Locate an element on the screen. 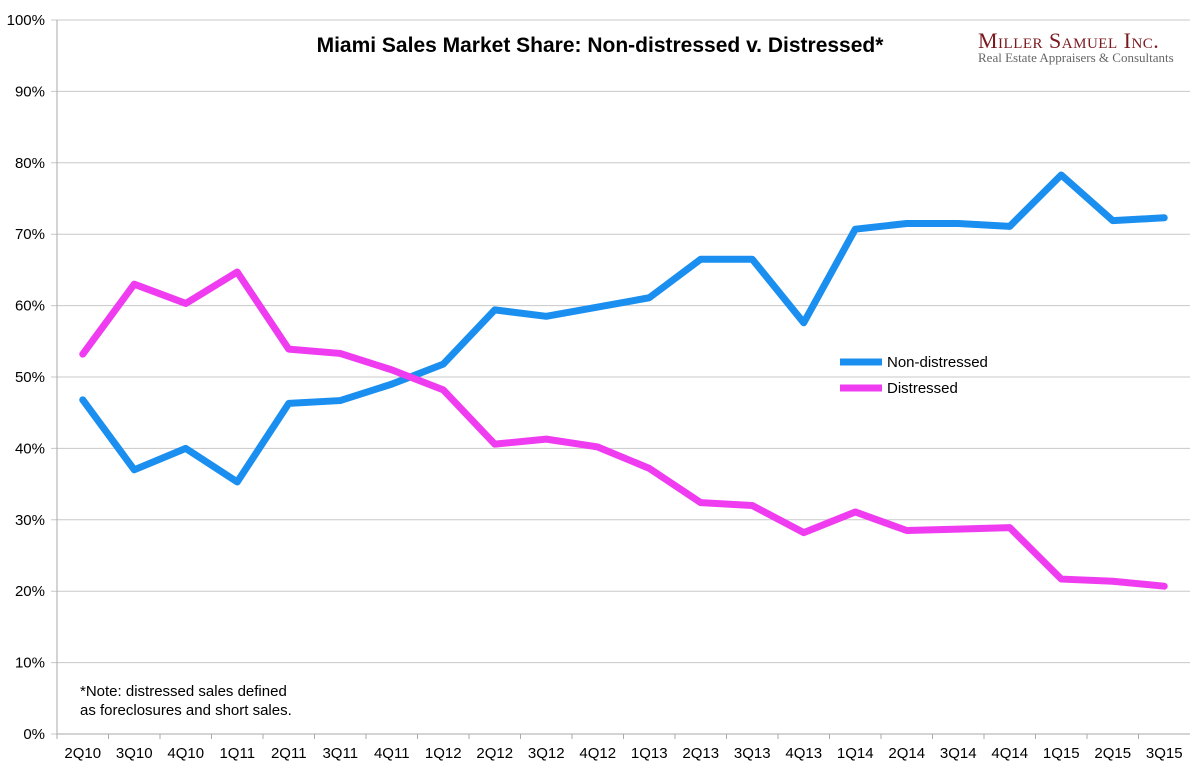 Image resolution: width=1200 pixels, height=774 pixels. x-tick-label: 3Q10 is located at coordinates (134, 753).